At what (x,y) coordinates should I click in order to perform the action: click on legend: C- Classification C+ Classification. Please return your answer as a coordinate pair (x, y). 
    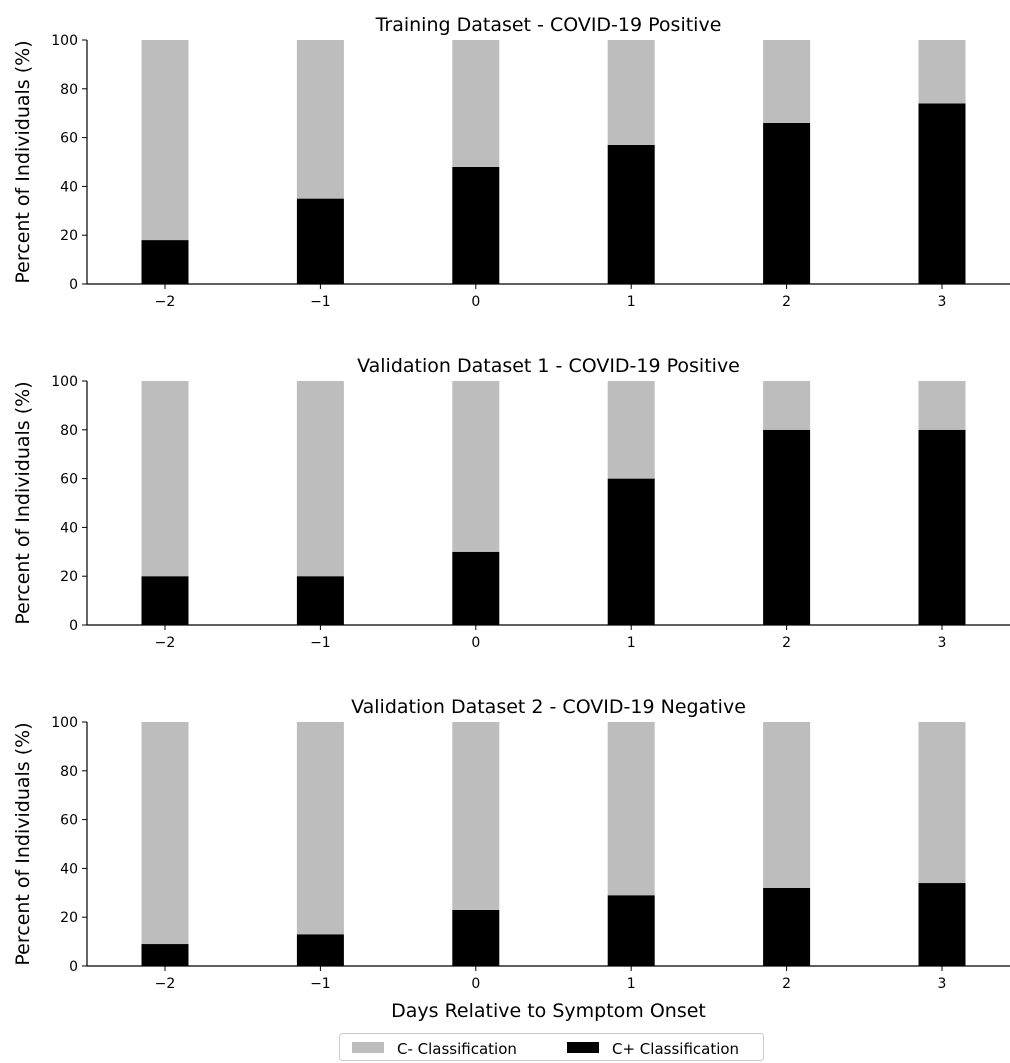
    Looking at the image, I should click on (551, 1047).